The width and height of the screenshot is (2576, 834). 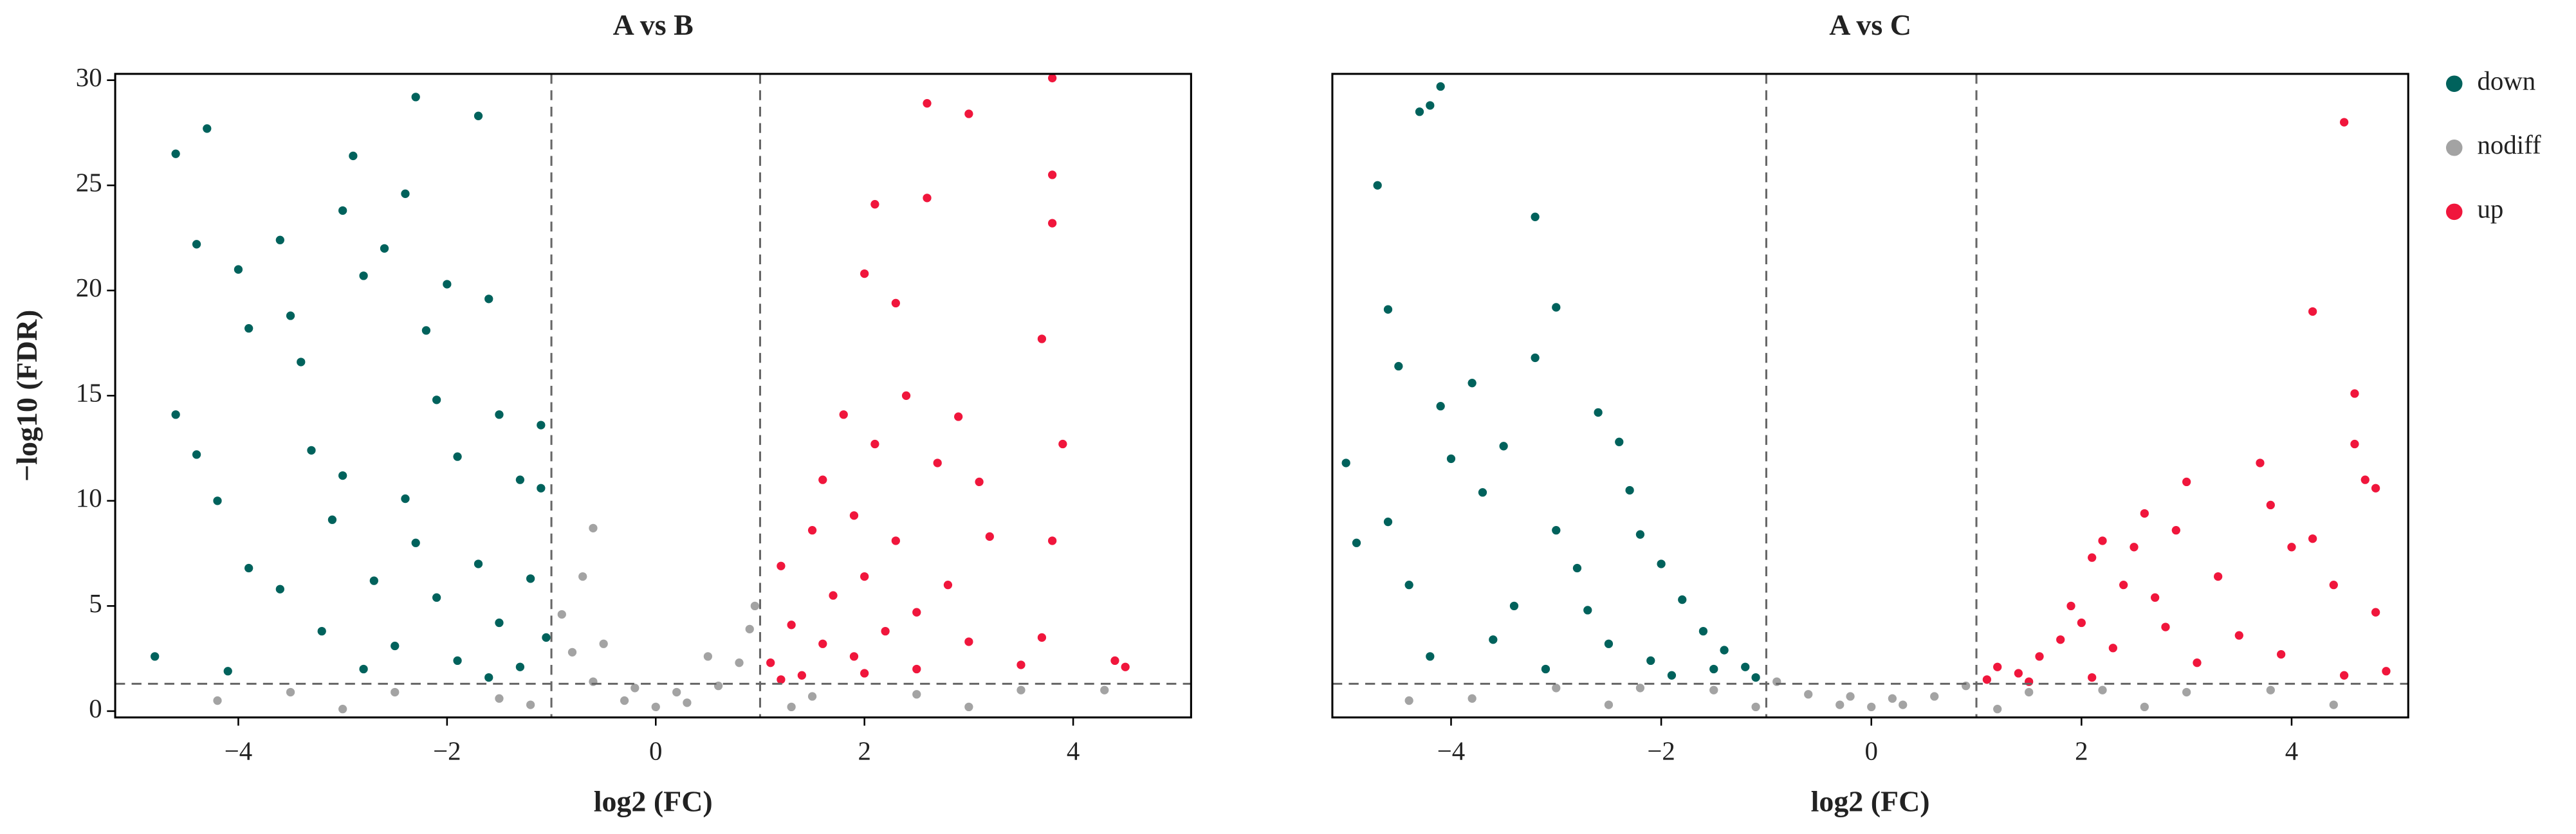 I want to click on y-axis-label: −log10 (FDR), so click(x=26, y=396).